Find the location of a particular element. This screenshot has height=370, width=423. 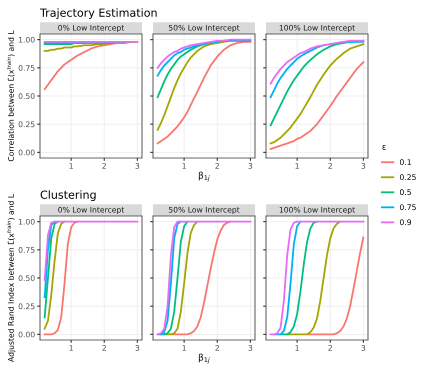

chart-title: Clustering is located at coordinates (68, 195).